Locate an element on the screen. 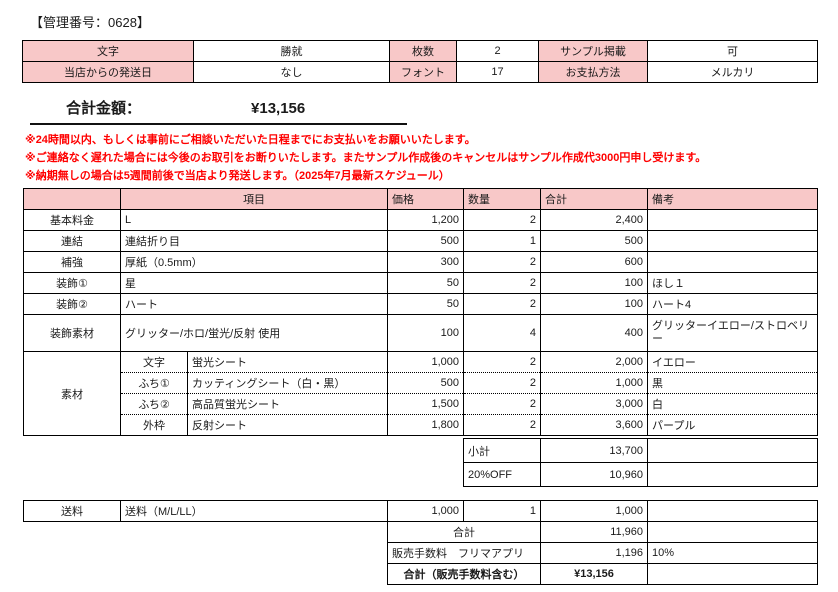  total-cell: 500 is located at coordinates (594, 241).